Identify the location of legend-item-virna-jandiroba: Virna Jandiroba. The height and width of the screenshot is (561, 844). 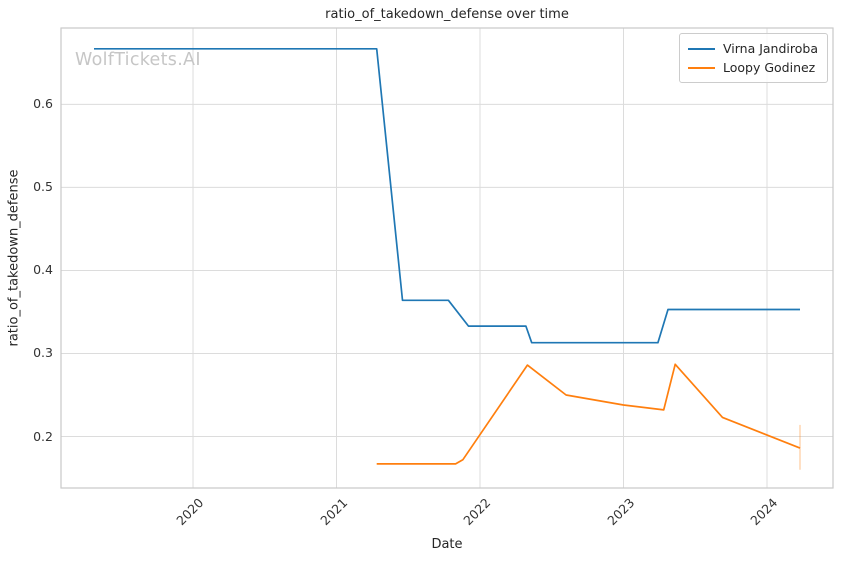
(752, 48).